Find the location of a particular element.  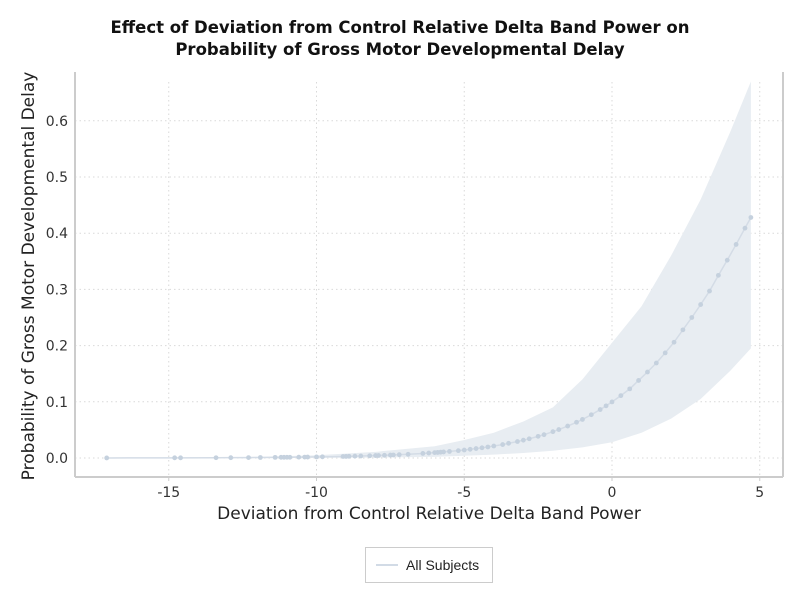

legend-label: All Subjects is located at coordinates (443, 565).